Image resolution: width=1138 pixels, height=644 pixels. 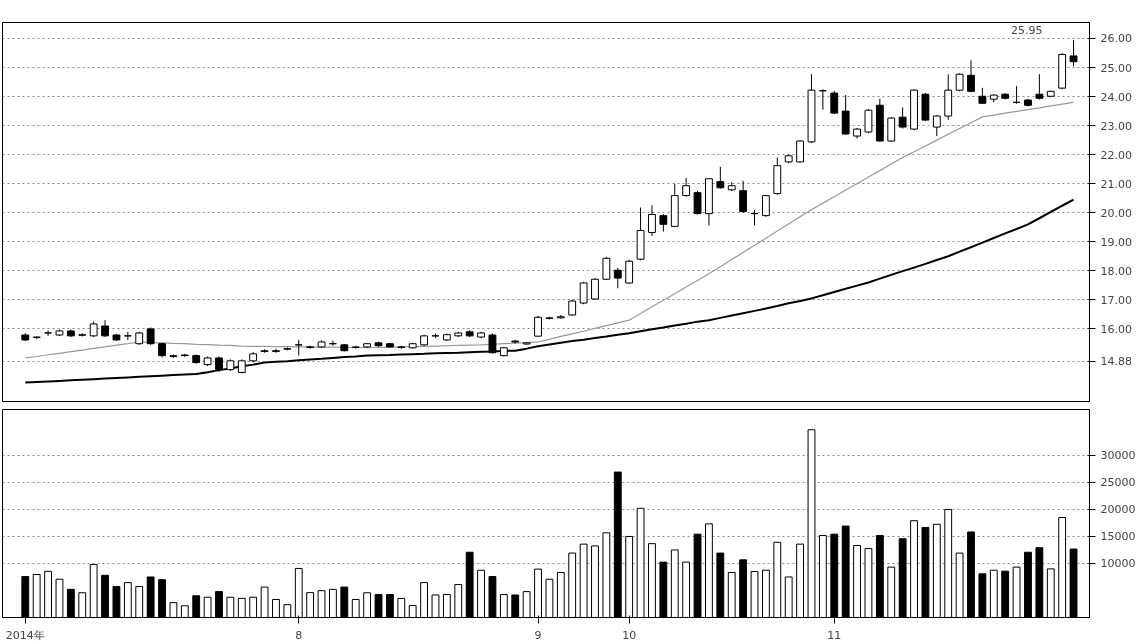 What do you see at coordinates (1116, 155) in the screenshot?
I see `y-tick-label: 22.00` at bounding box center [1116, 155].